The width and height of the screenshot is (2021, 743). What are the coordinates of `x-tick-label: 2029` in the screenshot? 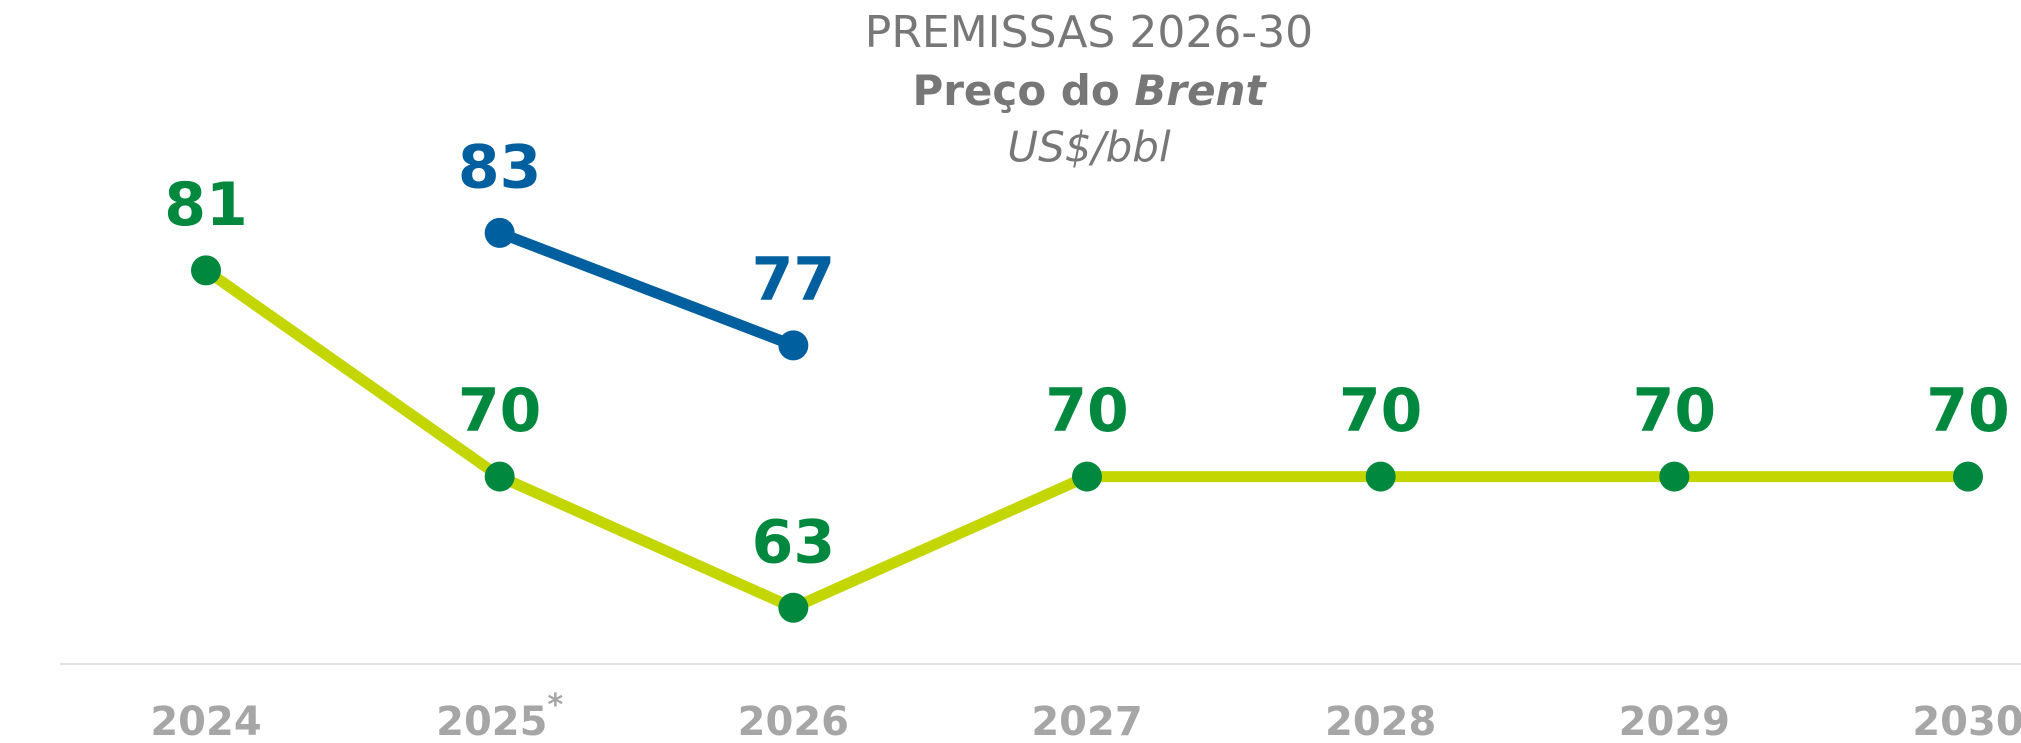 It's located at (1674, 721).